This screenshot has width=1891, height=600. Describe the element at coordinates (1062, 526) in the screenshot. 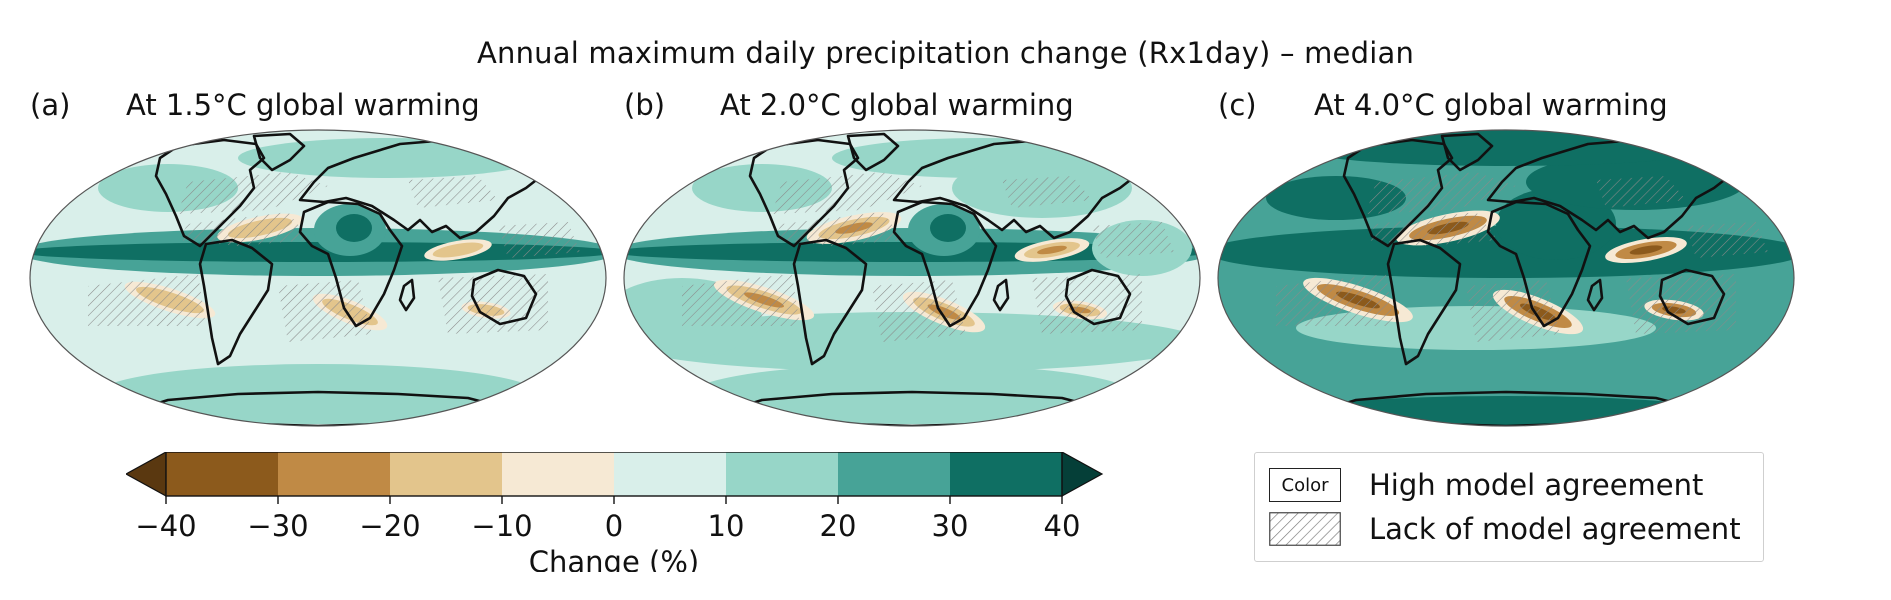

I see `colorbar-tick-label: 40` at that location.